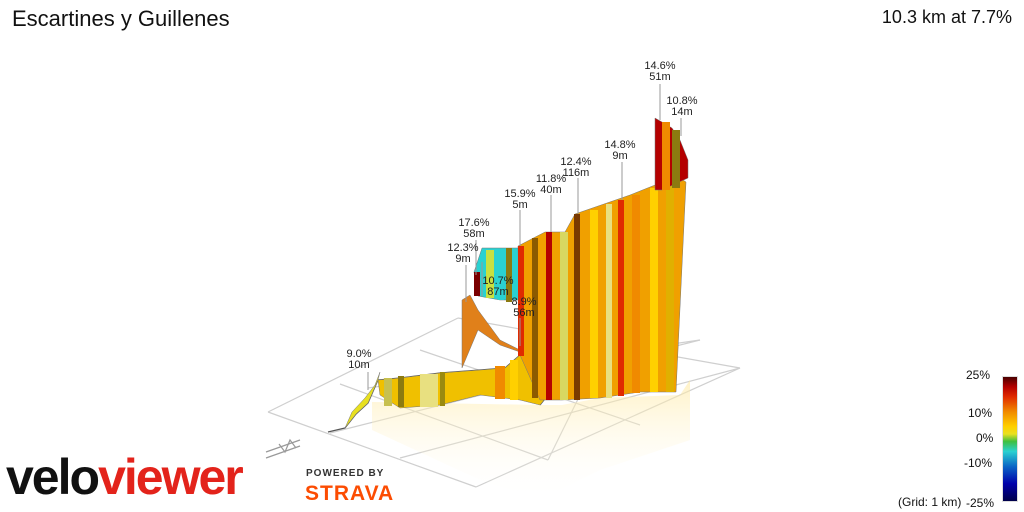  Describe the element at coordinates (358, 365) in the screenshot. I see `annotation-length: 10m` at that location.